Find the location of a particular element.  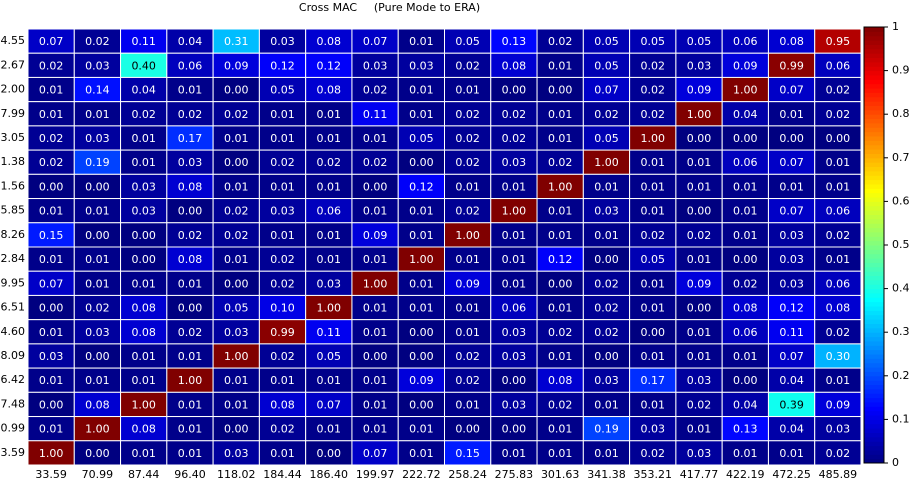

cell-label: 0.15 is located at coordinates (467, 453).